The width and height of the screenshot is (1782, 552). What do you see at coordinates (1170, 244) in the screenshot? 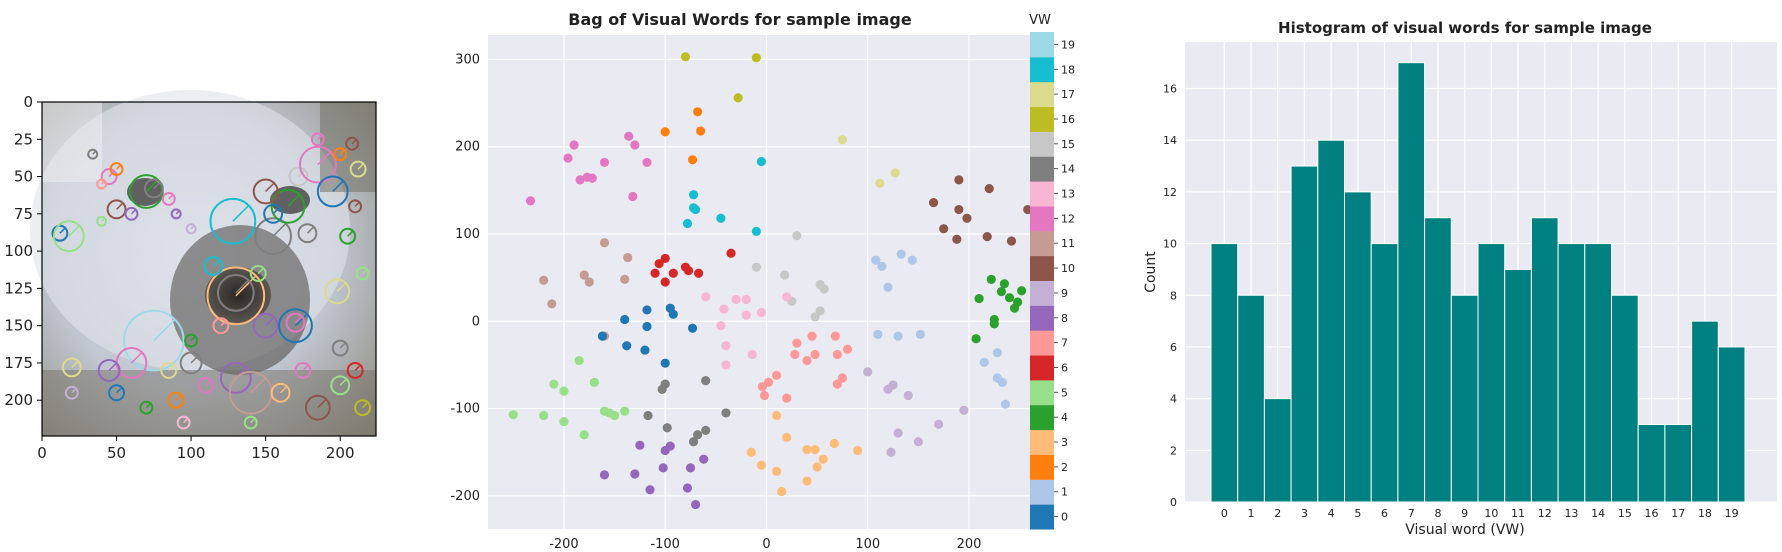
I see `histogram-y-tick-label: 10` at bounding box center [1170, 244].